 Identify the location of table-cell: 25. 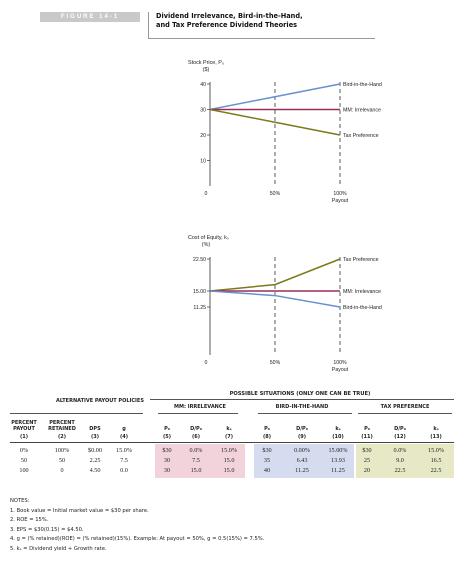
(367, 460).